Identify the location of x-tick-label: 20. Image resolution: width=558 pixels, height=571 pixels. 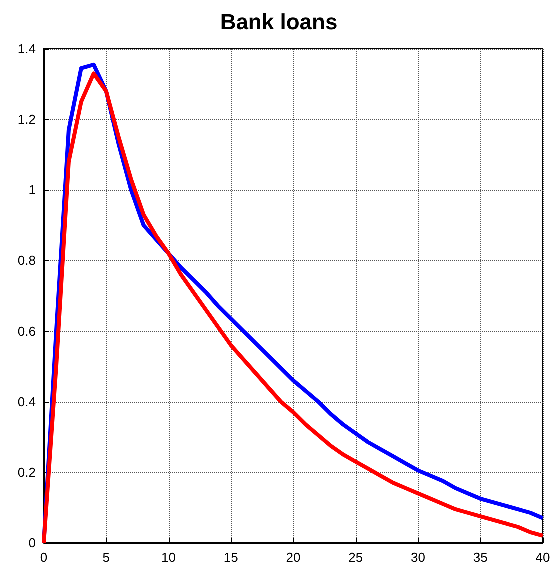
(293, 557).